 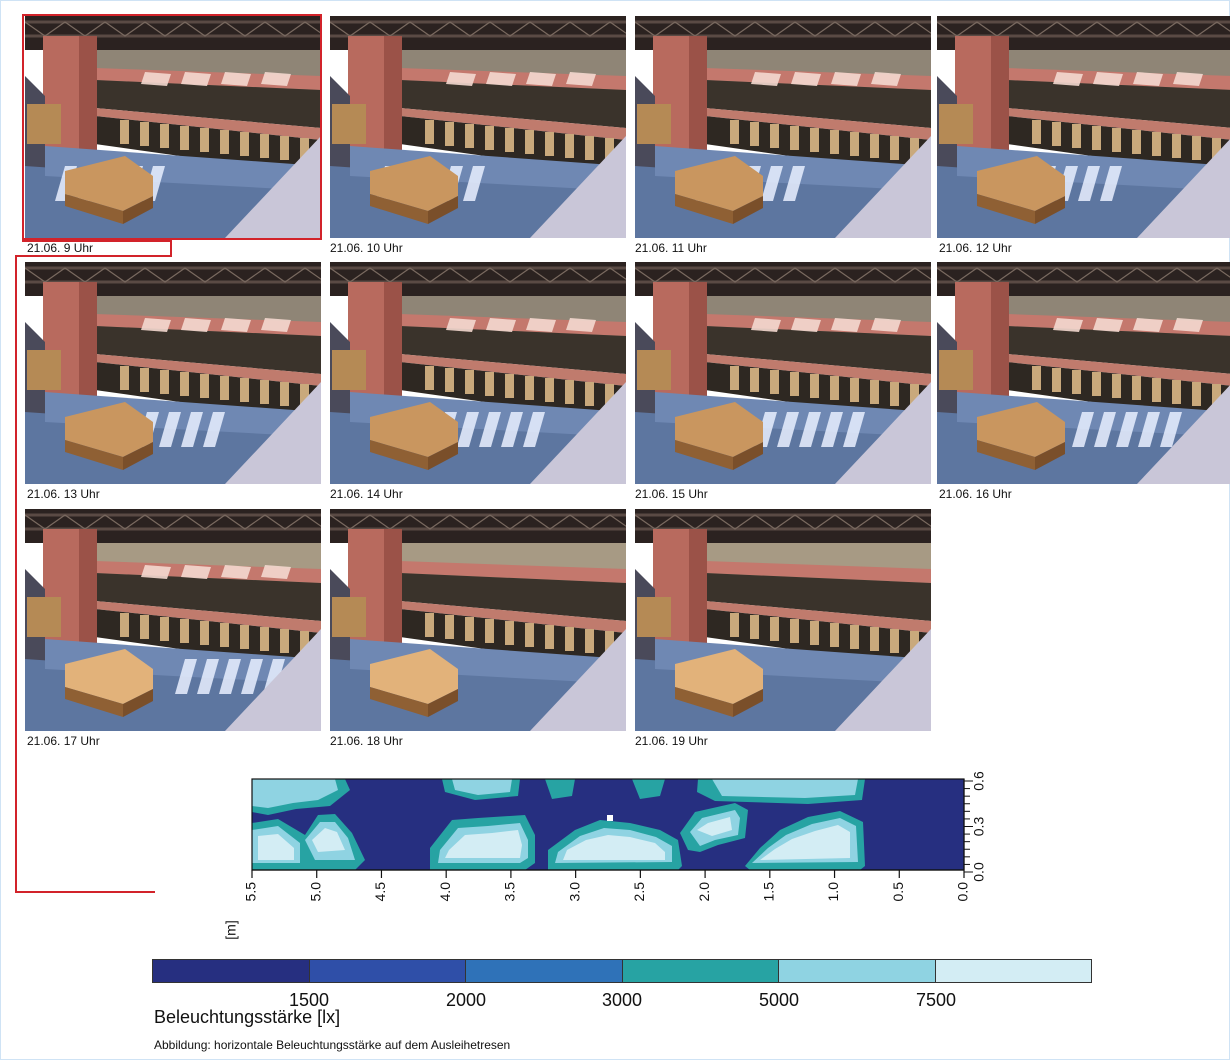 I want to click on thumbnail-caption: 21.06. 15 Uhr, so click(x=671, y=494).